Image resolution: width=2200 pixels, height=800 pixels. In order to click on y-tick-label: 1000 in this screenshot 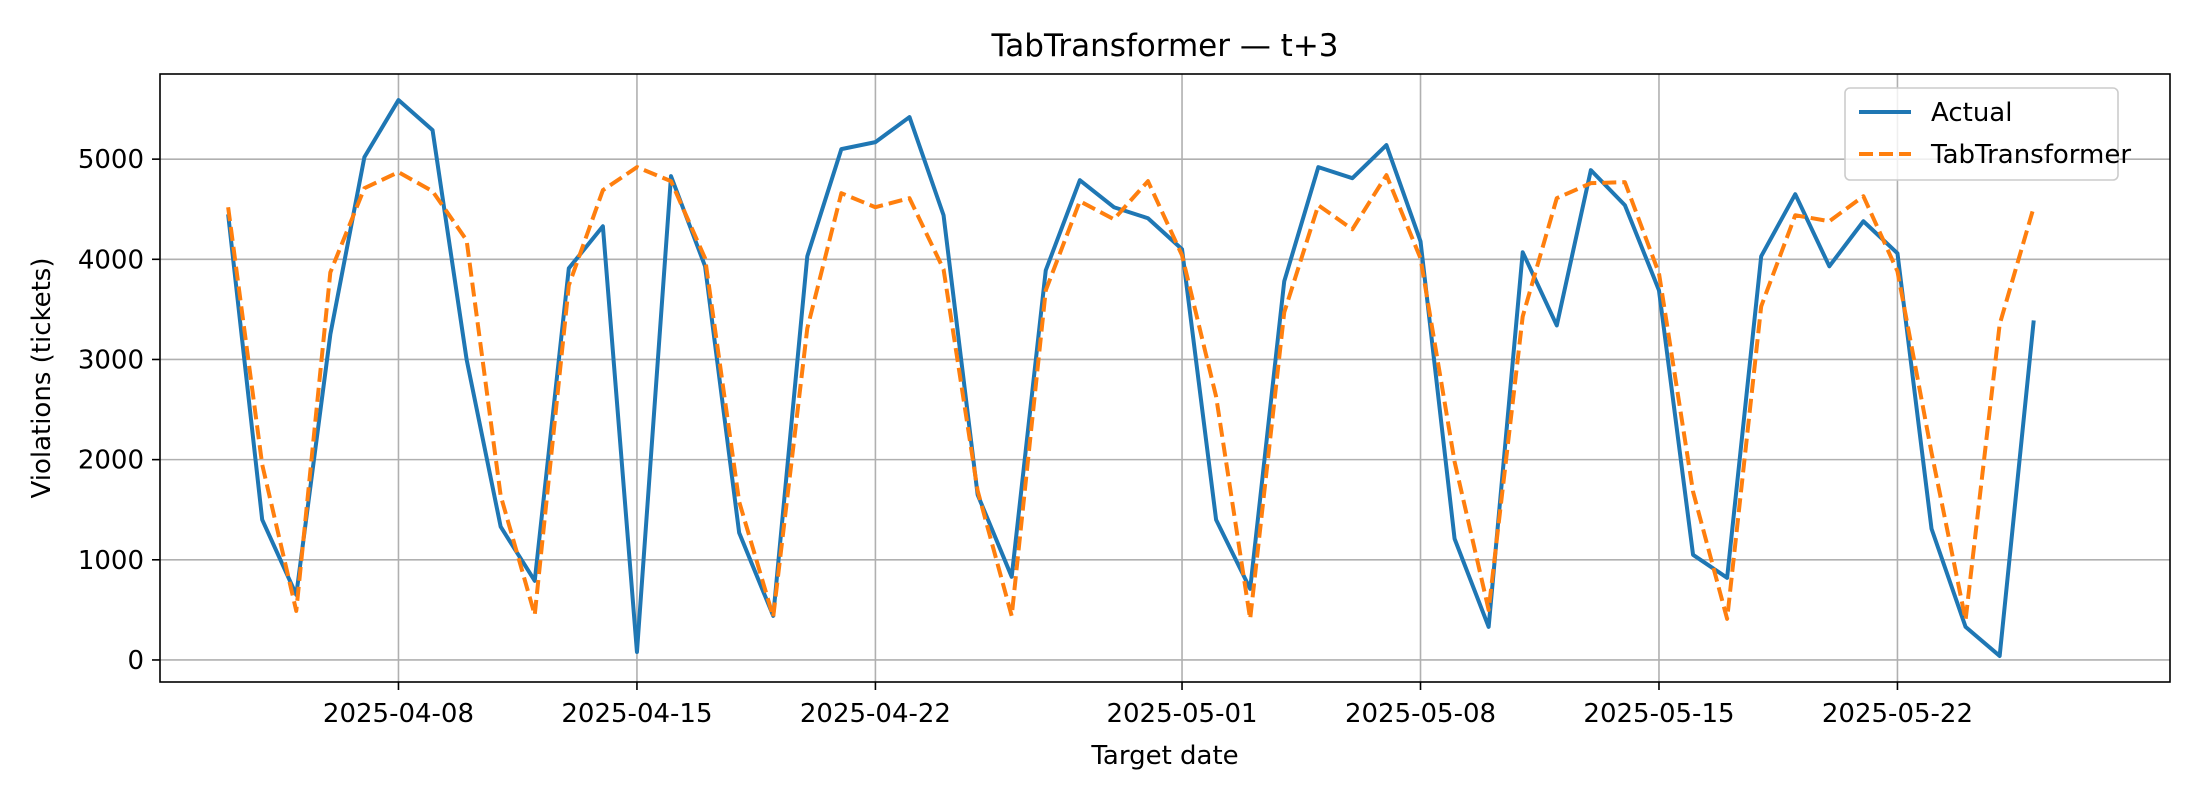, I will do `click(111, 561)`.